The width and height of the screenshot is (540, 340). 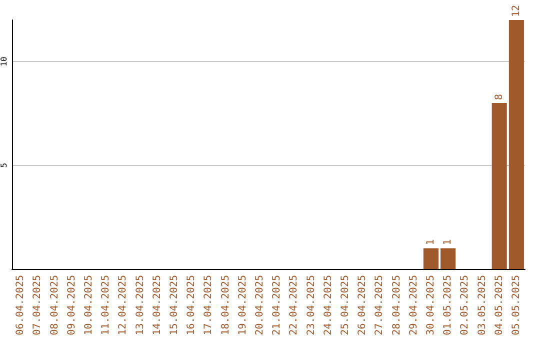 I want to click on x-tick-label: 24.04.2025, so click(x=328, y=305).